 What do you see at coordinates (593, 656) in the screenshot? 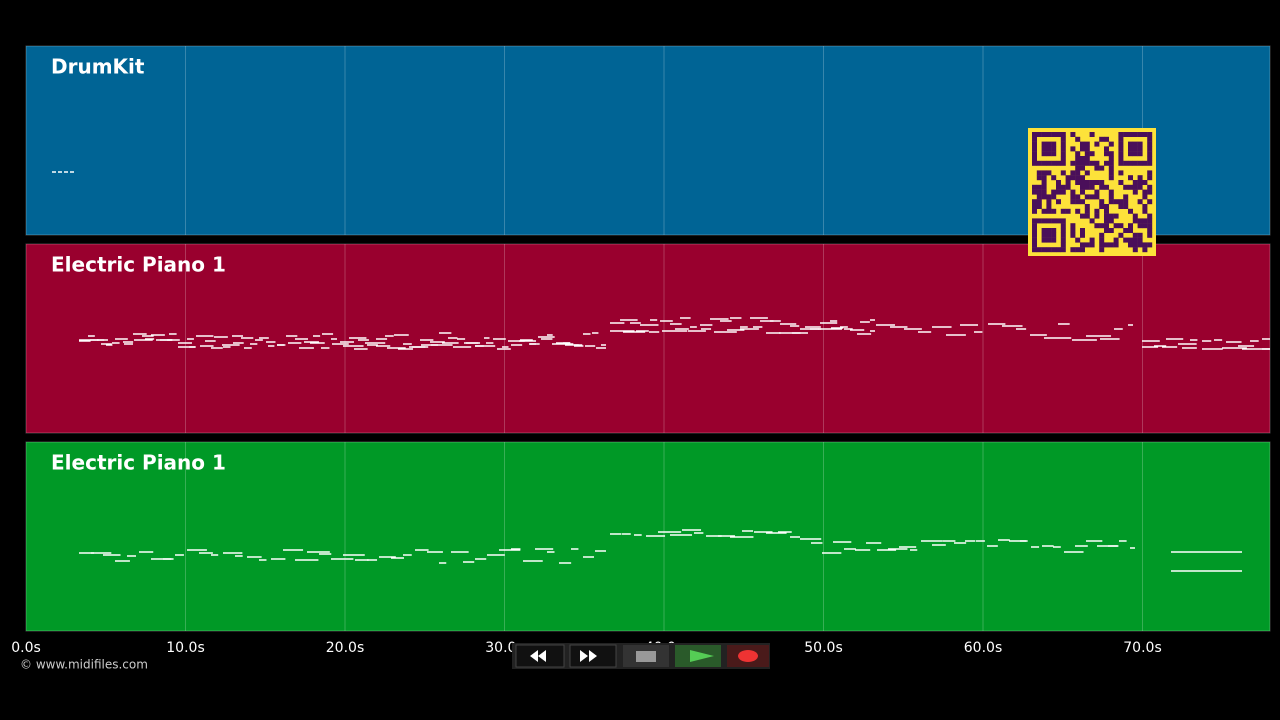
I see `forward-button` at bounding box center [593, 656].